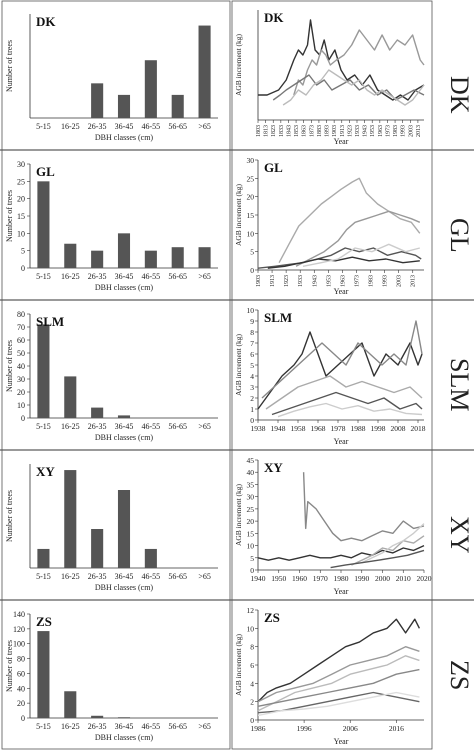 The image size is (474, 756). Describe the element at coordinates (341, 141) in the screenshot. I see `x-axis-label: Year` at that location.